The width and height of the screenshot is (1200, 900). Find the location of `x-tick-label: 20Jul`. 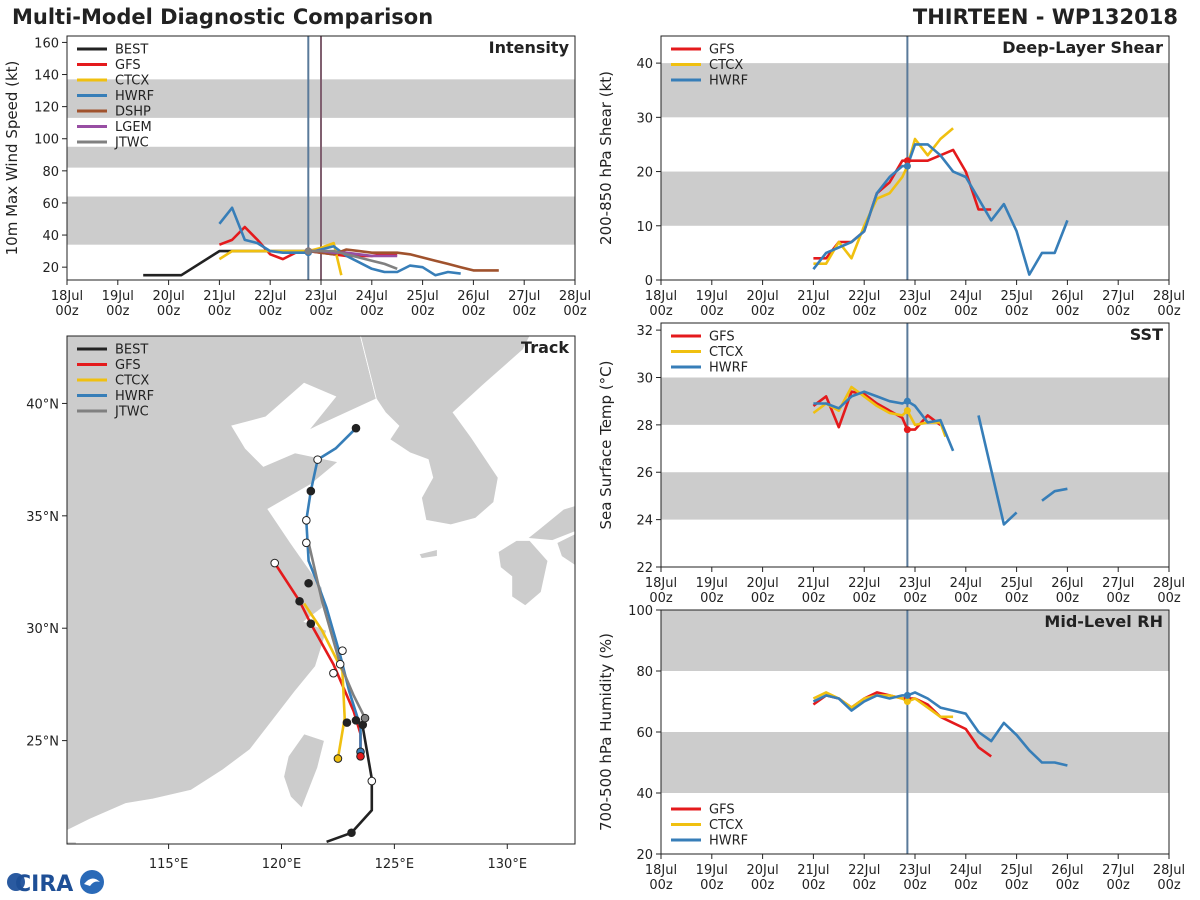

x-tick-label: 20Jul is located at coordinates (762, 870).